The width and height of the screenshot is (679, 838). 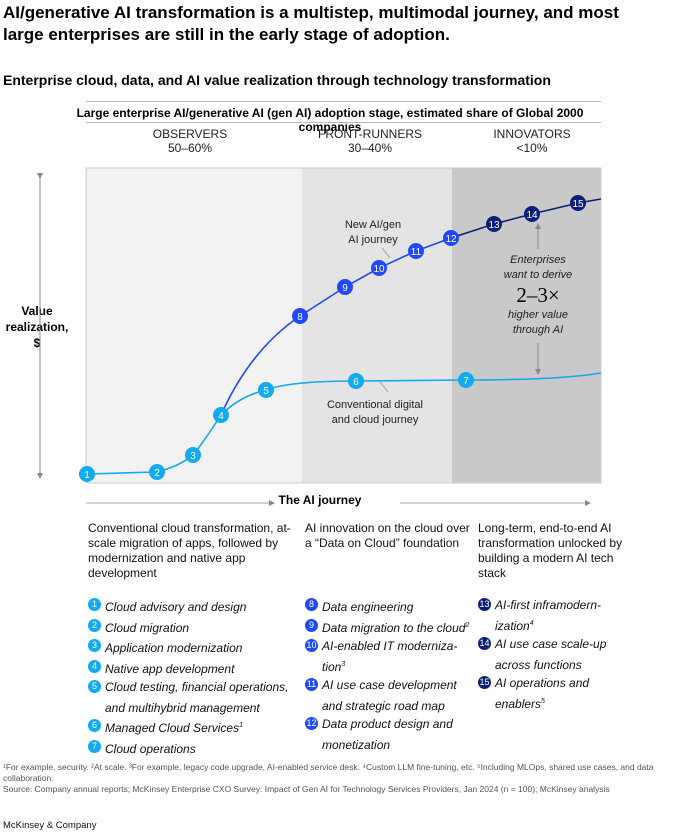 What do you see at coordinates (543, 701) in the screenshot?
I see `footnote-ref: 5` at bounding box center [543, 701].